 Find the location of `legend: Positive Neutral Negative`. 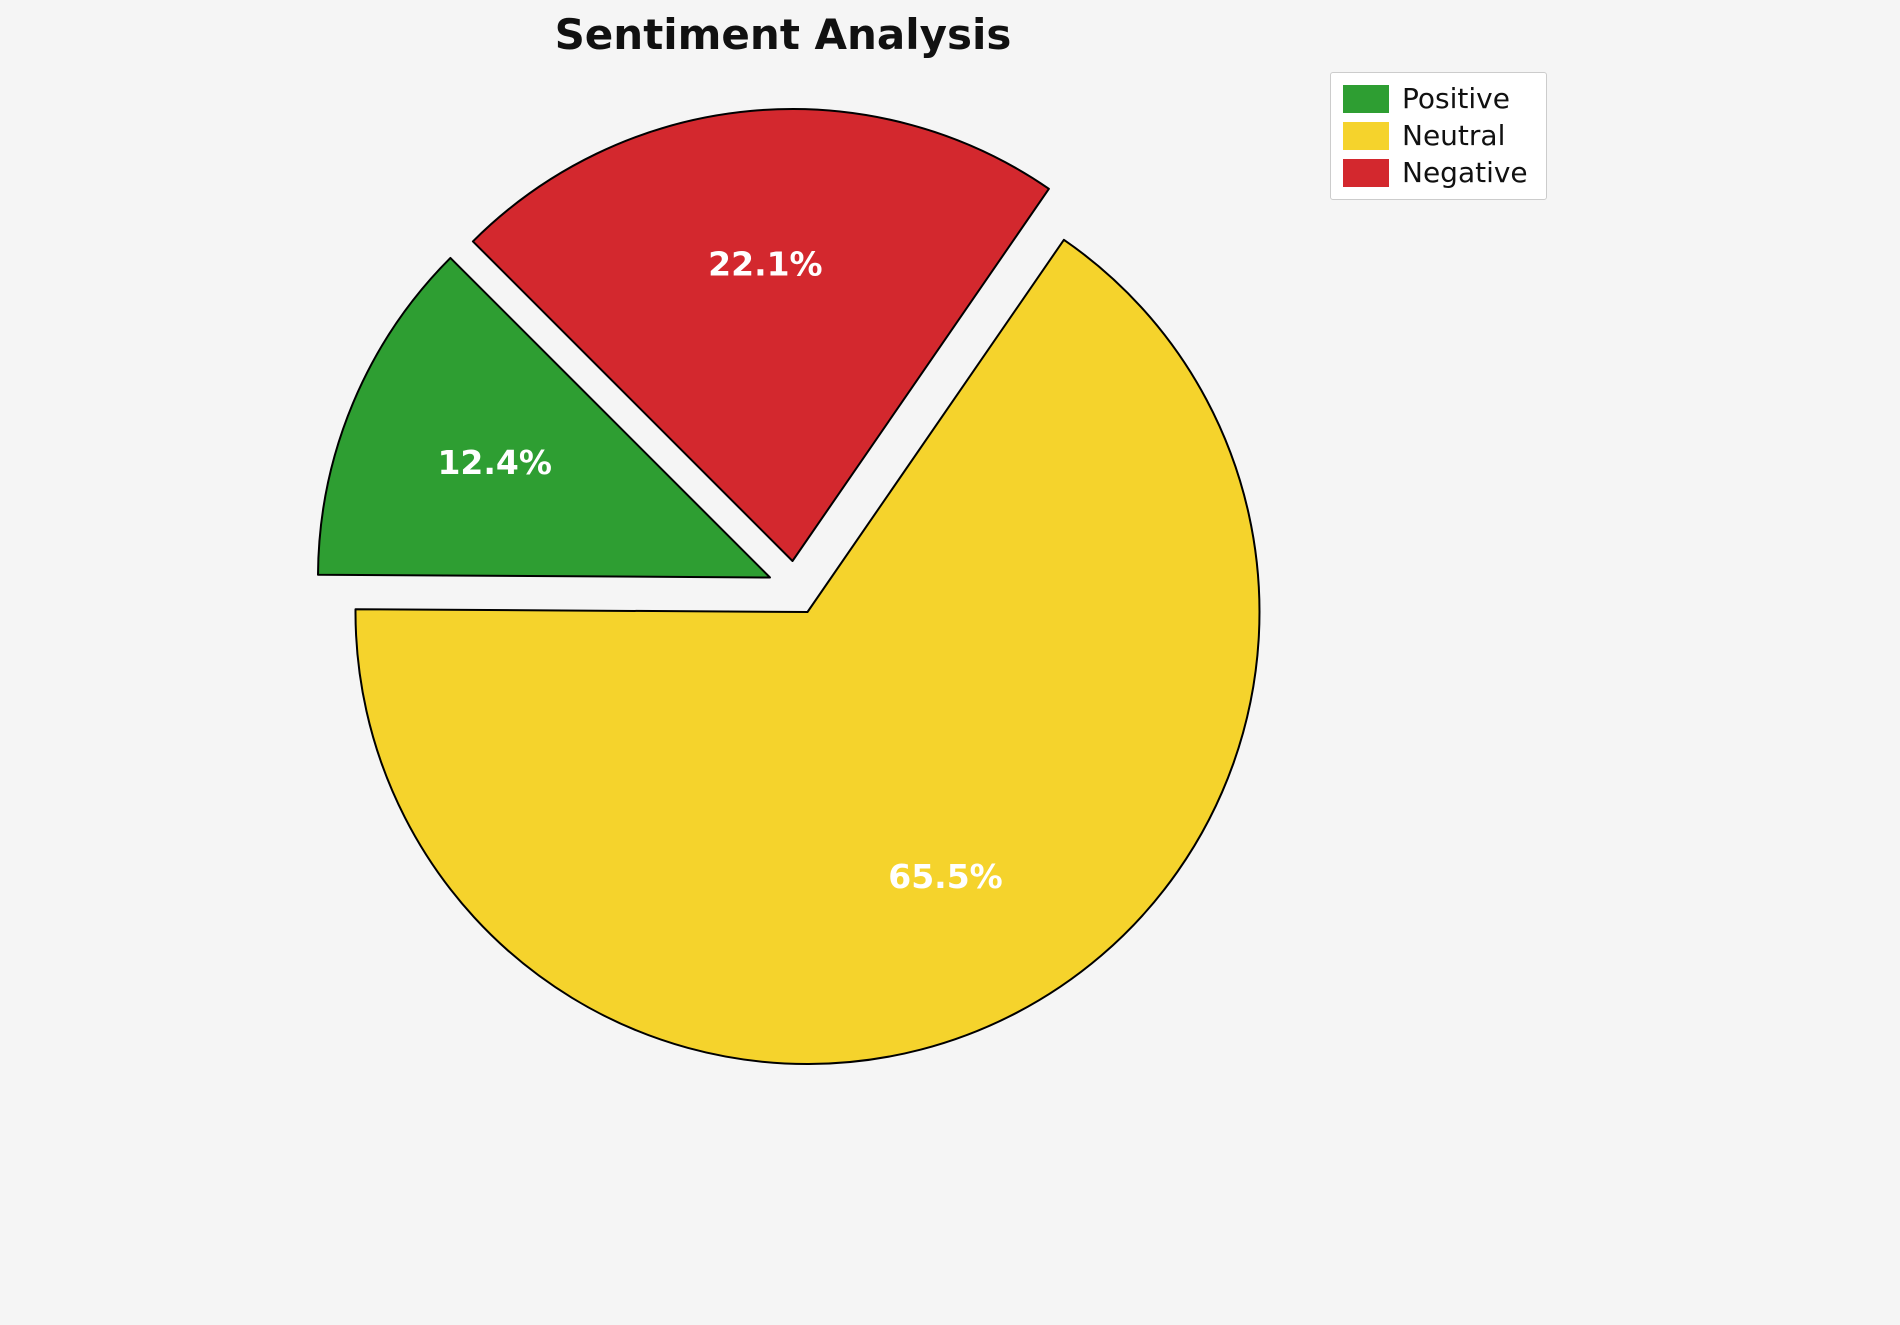

legend: Positive Neutral Negative is located at coordinates (1438, 136).